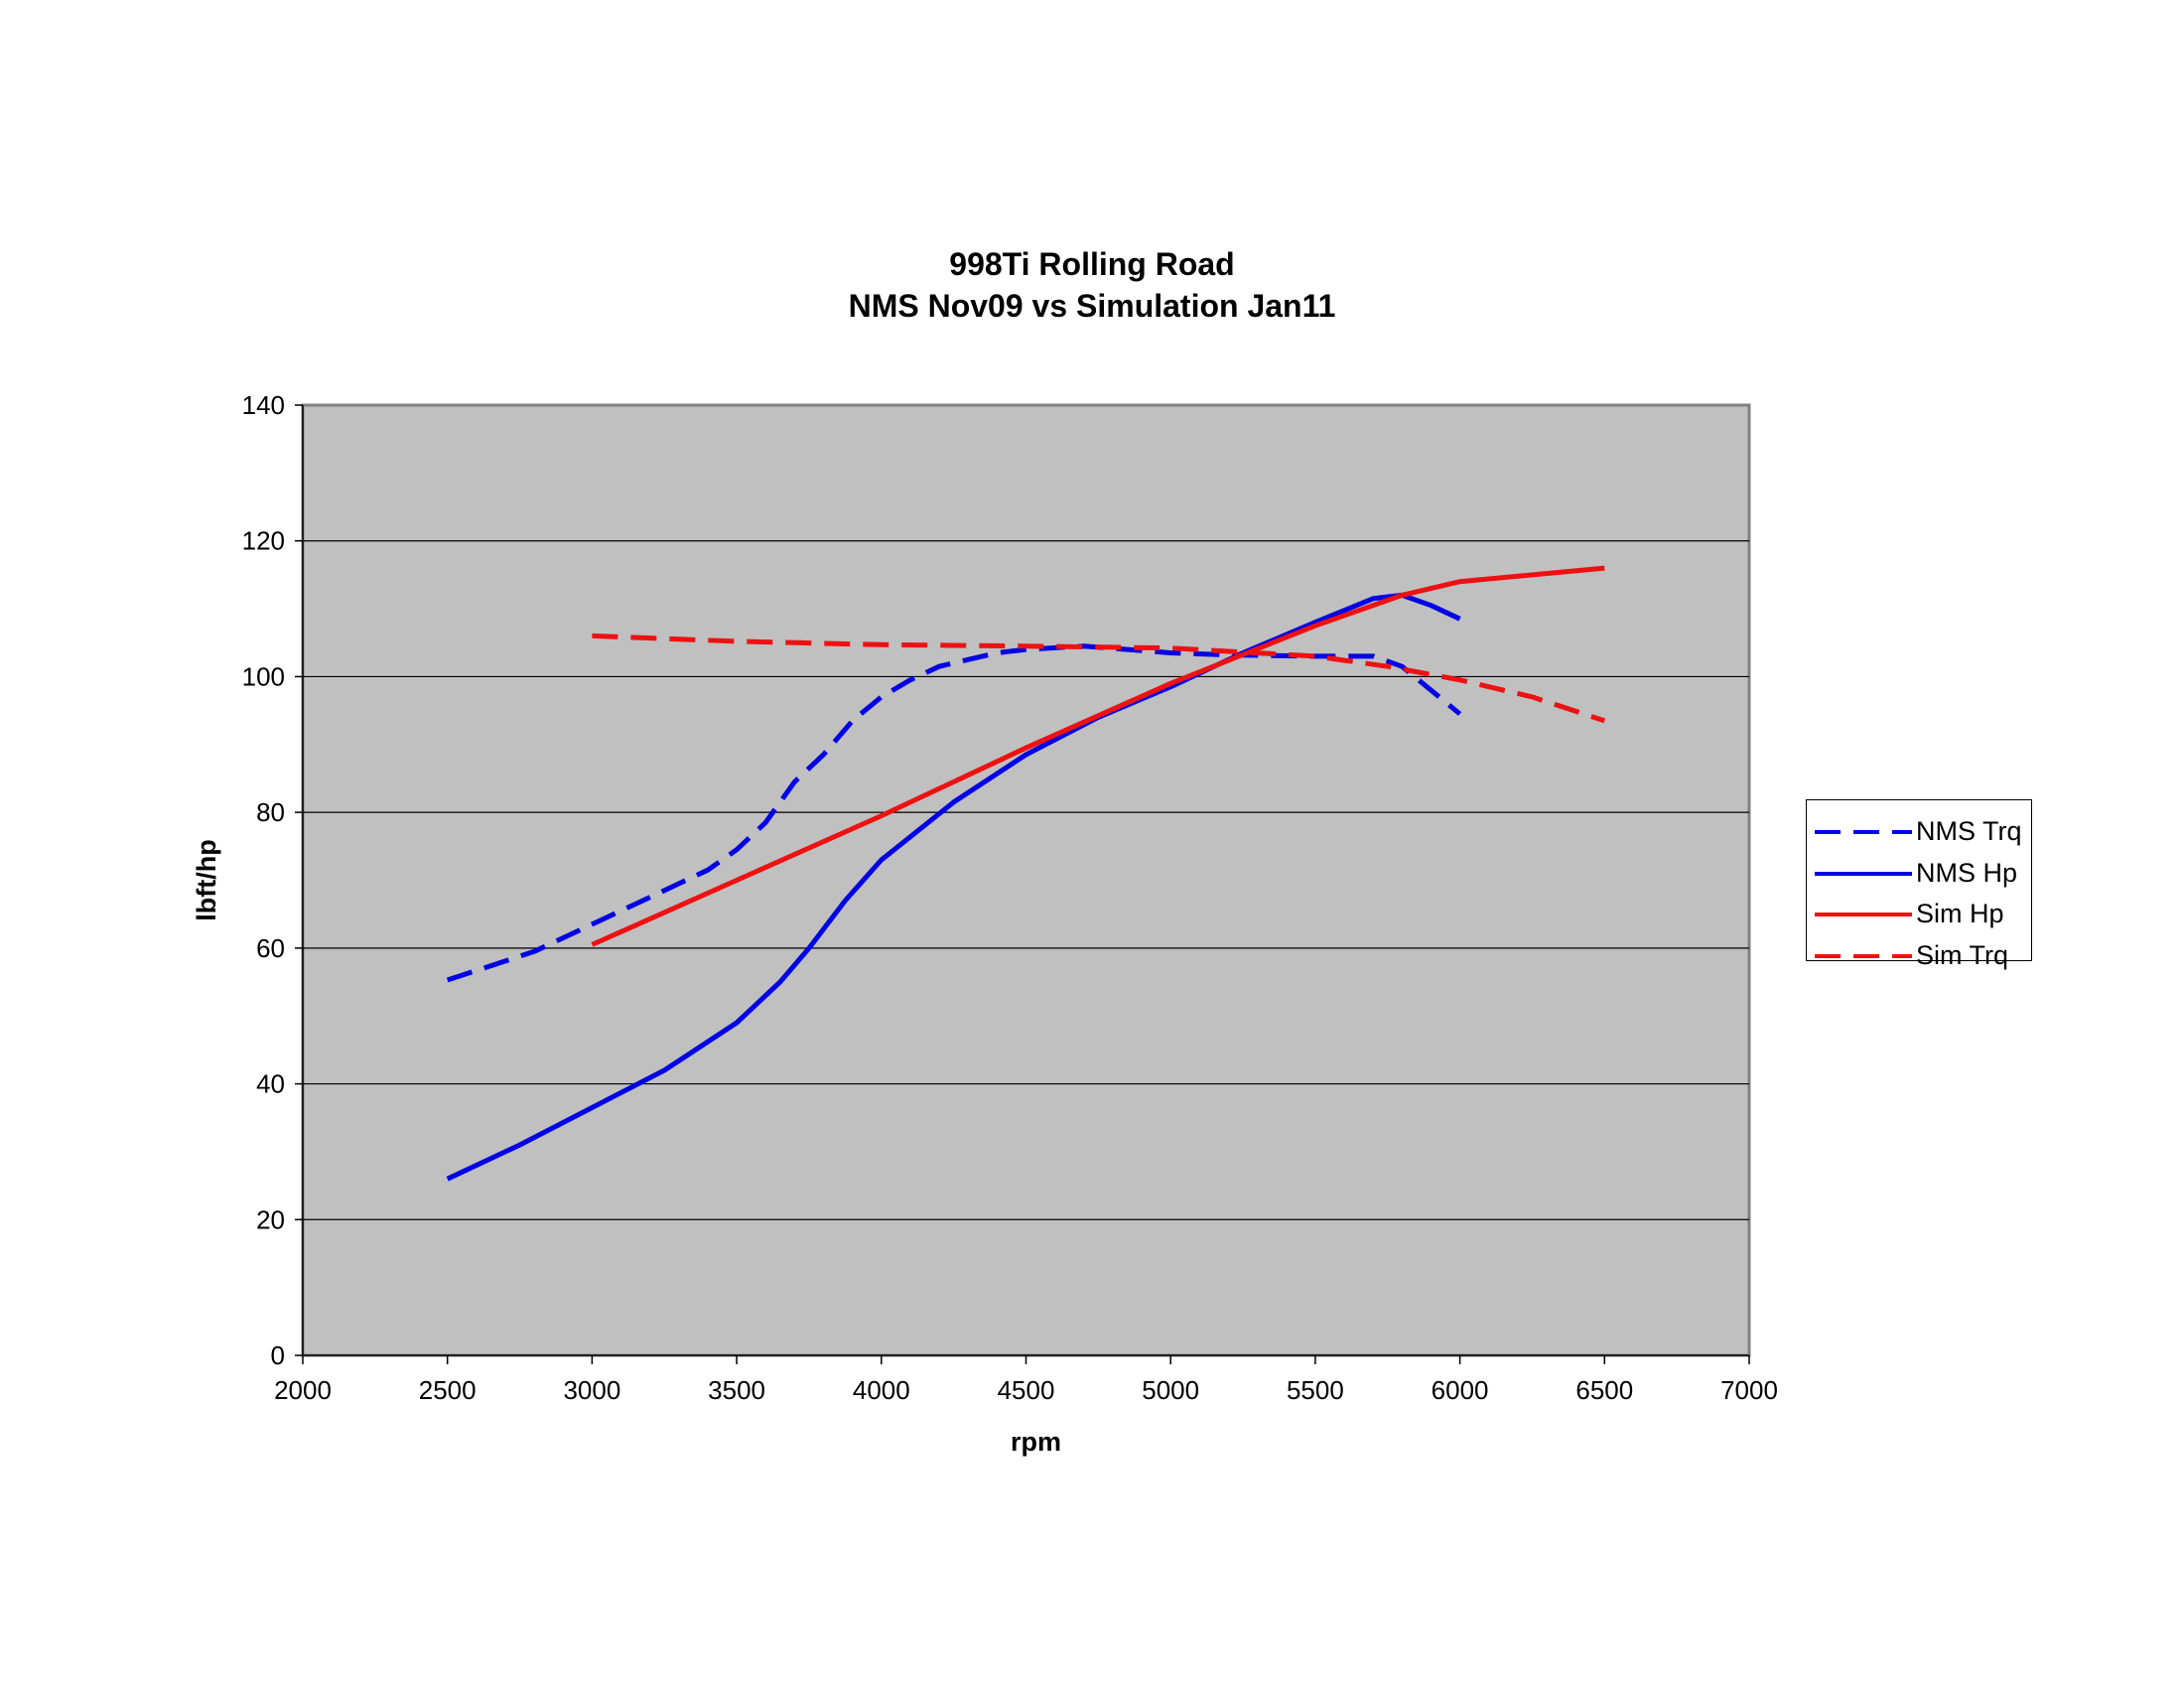 The image size is (2184, 1688). I want to click on legend-item: Sim Hp, so click(1919, 914).